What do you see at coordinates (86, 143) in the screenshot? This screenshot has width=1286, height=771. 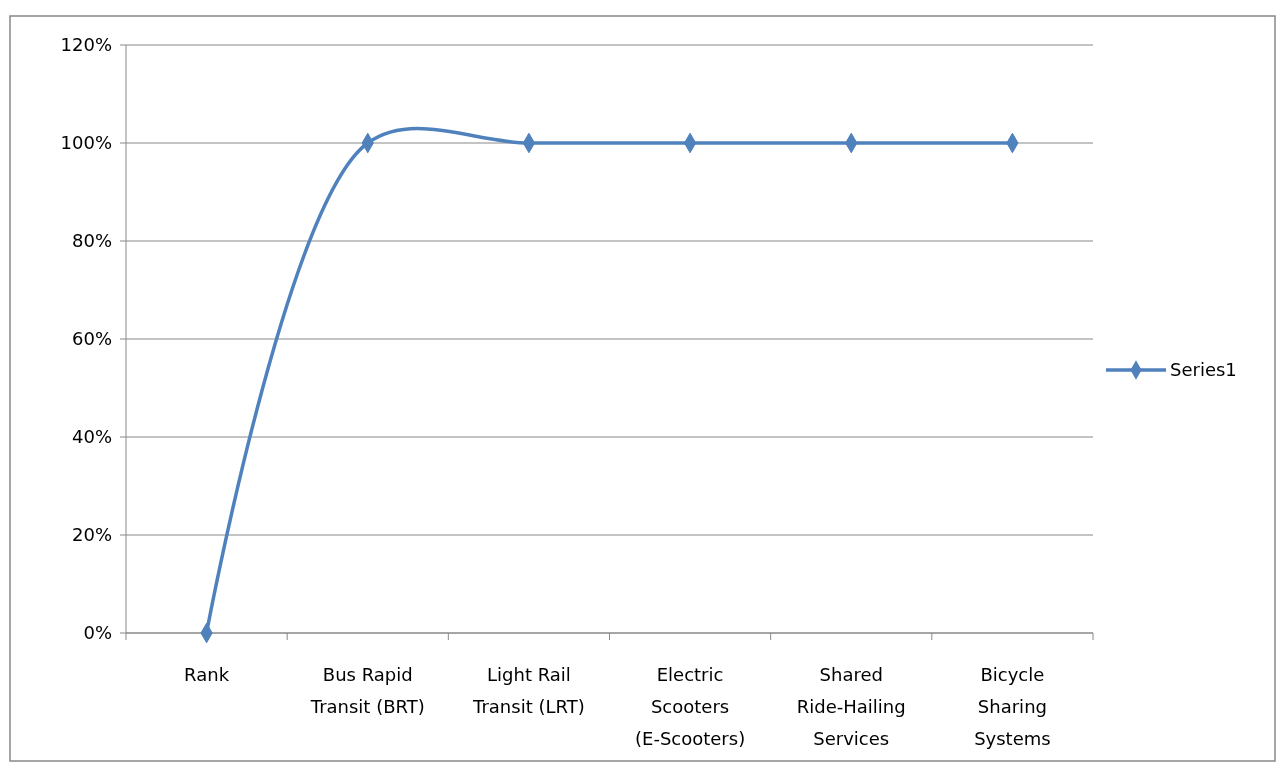 I see `y-tick-label: 100%` at bounding box center [86, 143].